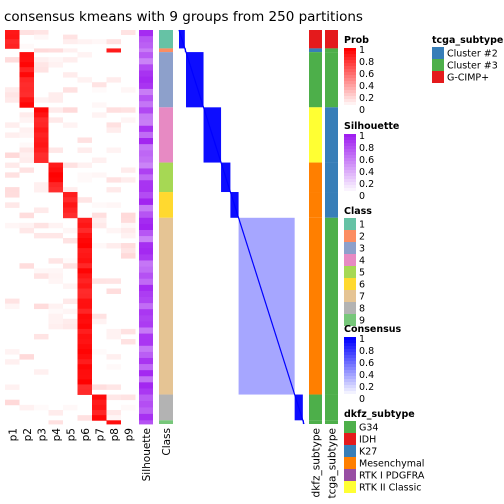  Describe the element at coordinates (166, 227) in the screenshot. I see `class-column` at that location.